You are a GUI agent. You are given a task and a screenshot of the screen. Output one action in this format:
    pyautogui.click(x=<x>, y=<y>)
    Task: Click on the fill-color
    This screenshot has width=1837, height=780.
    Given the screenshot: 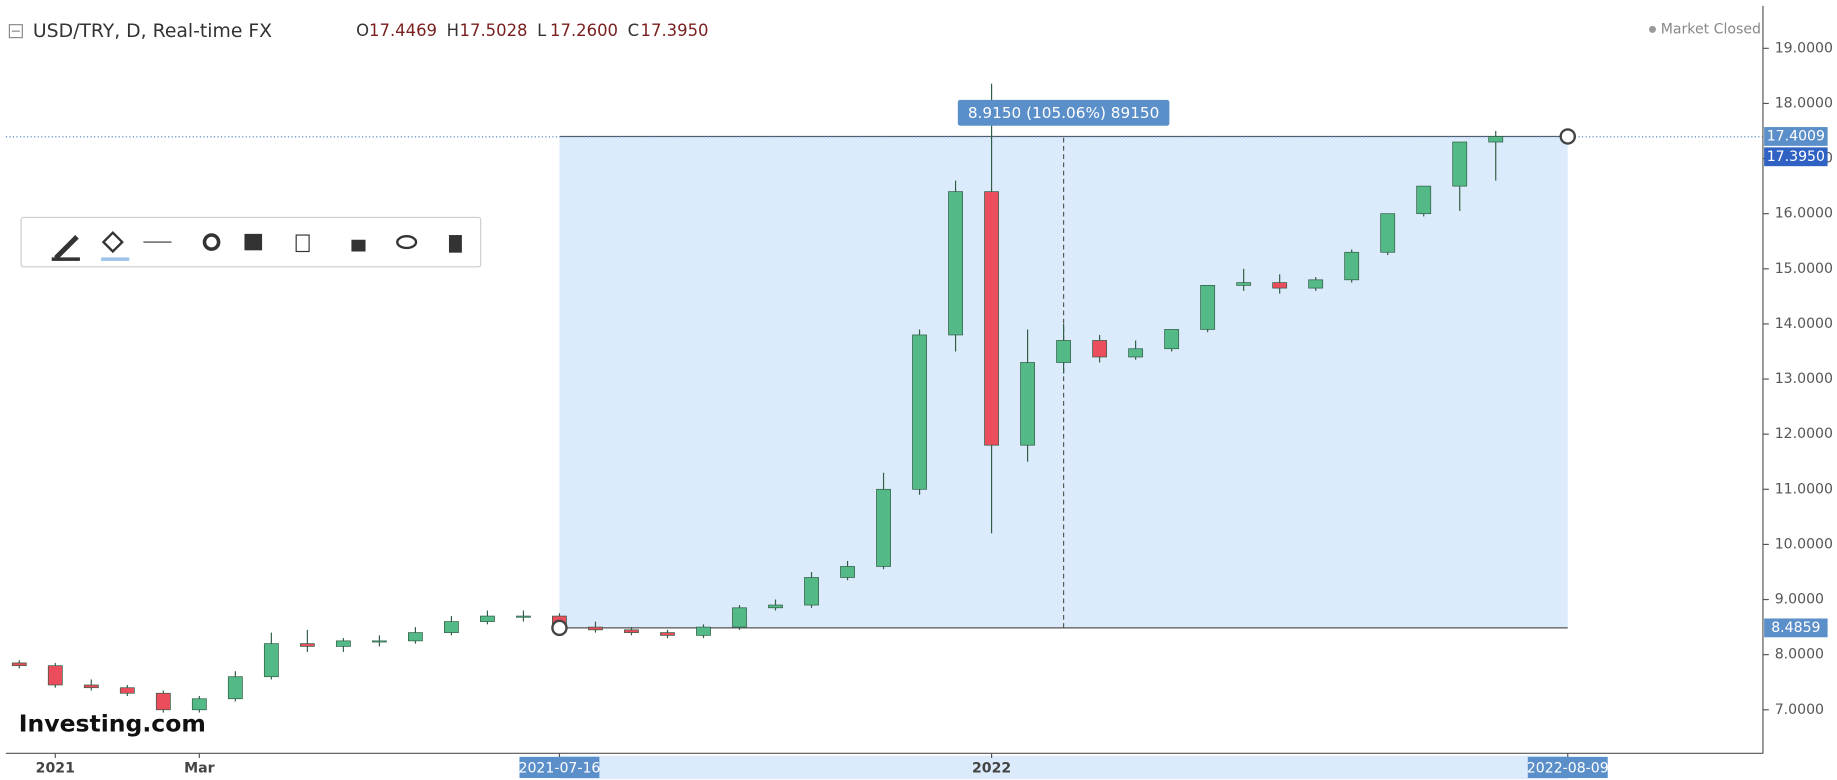 What is the action you would take?
    pyautogui.click(x=115, y=259)
    